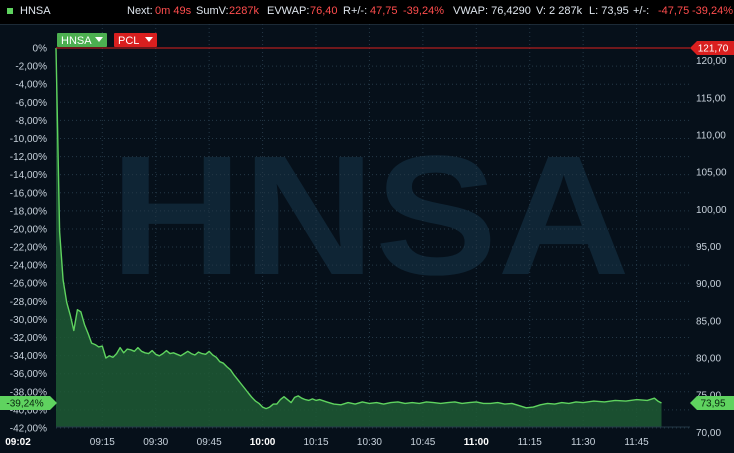 This screenshot has width=734, height=453. What do you see at coordinates (492, 11) in the screenshot?
I see `vwap-value: VWAP: 76,4290` at bounding box center [492, 11].